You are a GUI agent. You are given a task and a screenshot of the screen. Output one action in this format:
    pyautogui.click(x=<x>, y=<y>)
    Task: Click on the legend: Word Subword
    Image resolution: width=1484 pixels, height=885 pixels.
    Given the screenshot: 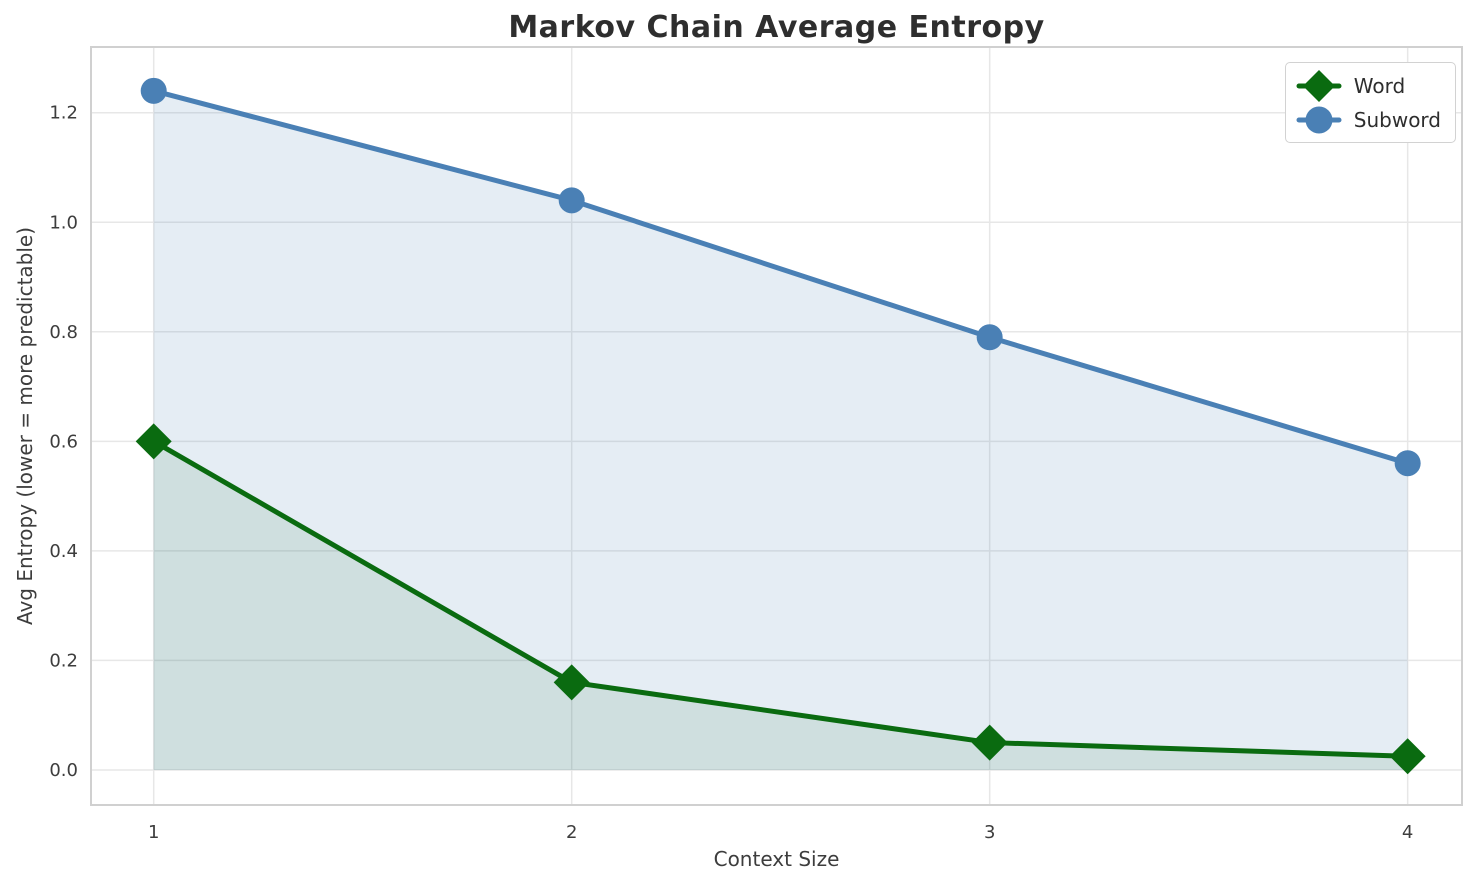 What is the action you would take?
    pyautogui.click(x=1370, y=102)
    